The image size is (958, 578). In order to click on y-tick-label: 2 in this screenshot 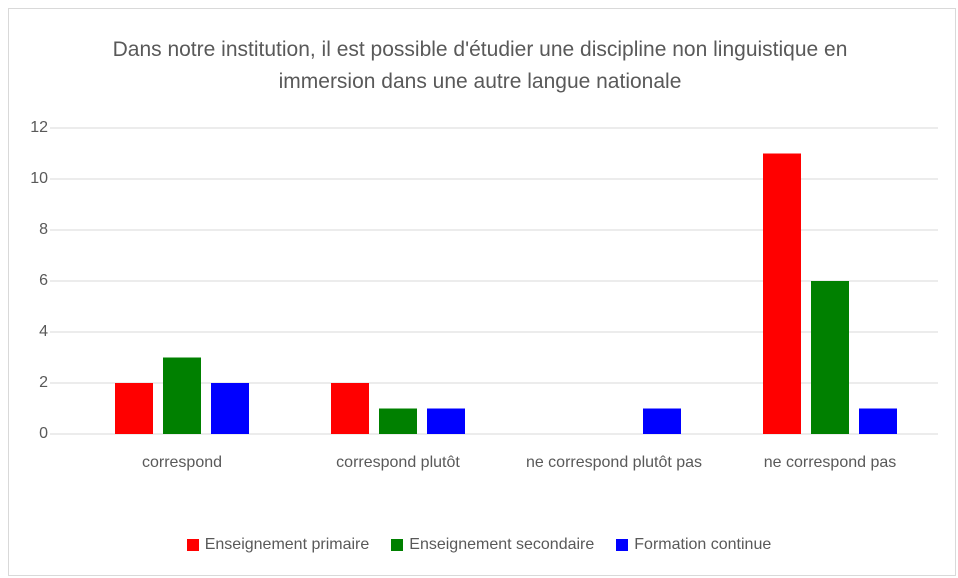, I will do `click(43, 382)`.